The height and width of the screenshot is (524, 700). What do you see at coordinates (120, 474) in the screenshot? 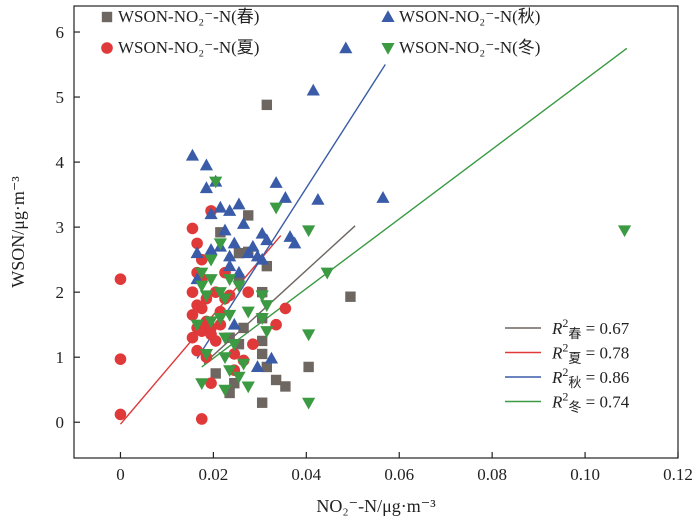
I see `x-tick-label: 0` at bounding box center [120, 474].